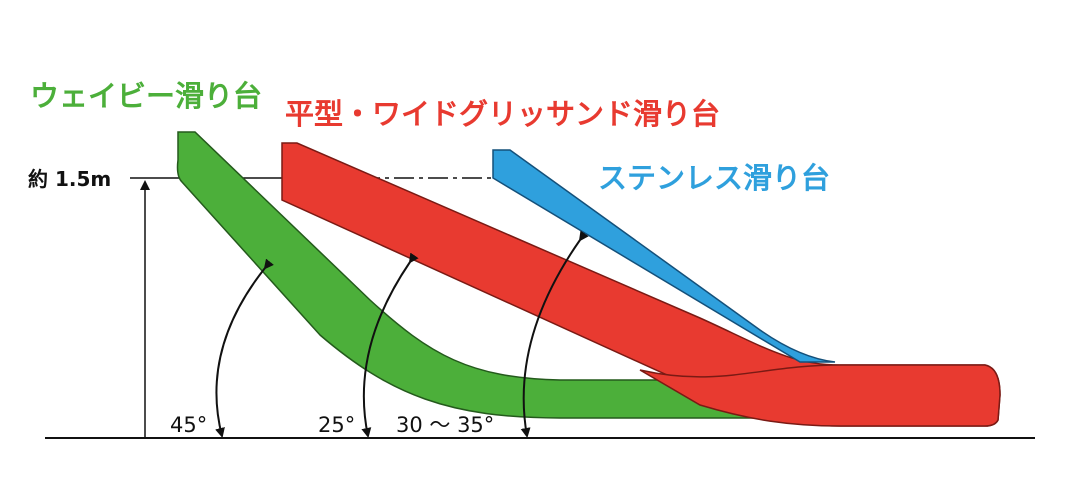  What do you see at coordinates (664, 256) in the screenshot?
I see `stainless-slide` at bounding box center [664, 256].